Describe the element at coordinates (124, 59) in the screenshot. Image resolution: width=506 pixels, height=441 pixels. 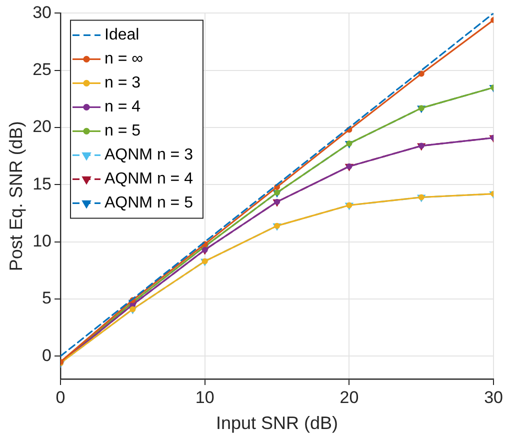
I see `legend-label: n = ∞` at that location.